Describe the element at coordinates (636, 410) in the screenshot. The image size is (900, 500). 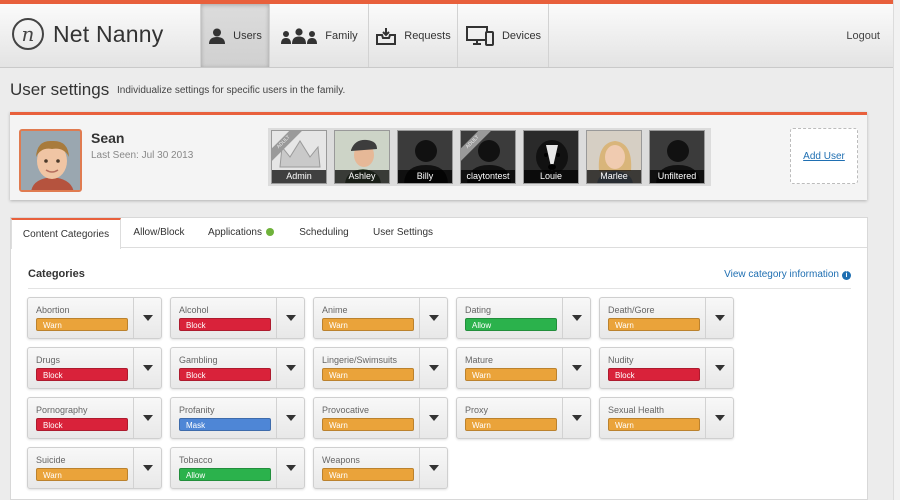
I see `category-name: Sexual Health` at that location.